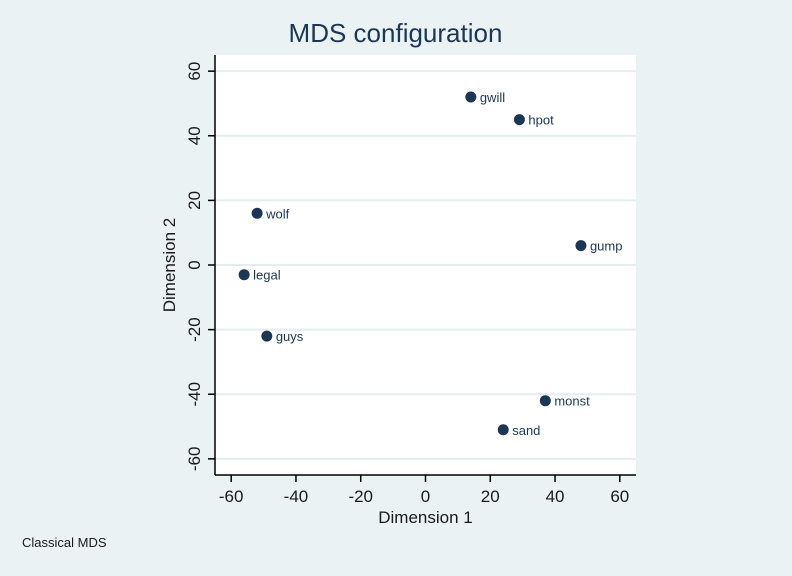 Image resolution: width=792 pixels, height=576 pixels. What do you see at coordinates (244, 275) in the screenshot?
I see `data-point-legal` at bounding box center [244, 275].